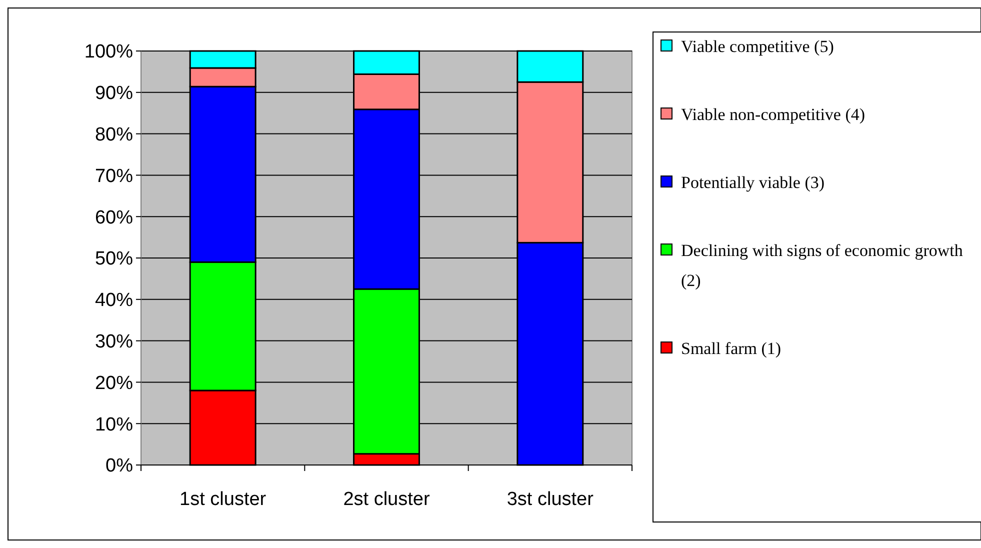 Image resolution: width=981 pixels, height=548 pixels. I want to click on x-tick-label: 1st cluster, so click(223, 499).